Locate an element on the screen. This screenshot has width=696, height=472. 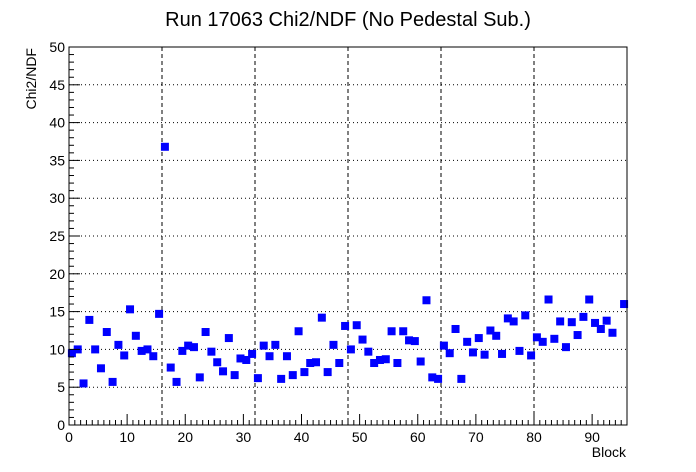
y-tick-label: 45 is located at coordinates (57, 85).